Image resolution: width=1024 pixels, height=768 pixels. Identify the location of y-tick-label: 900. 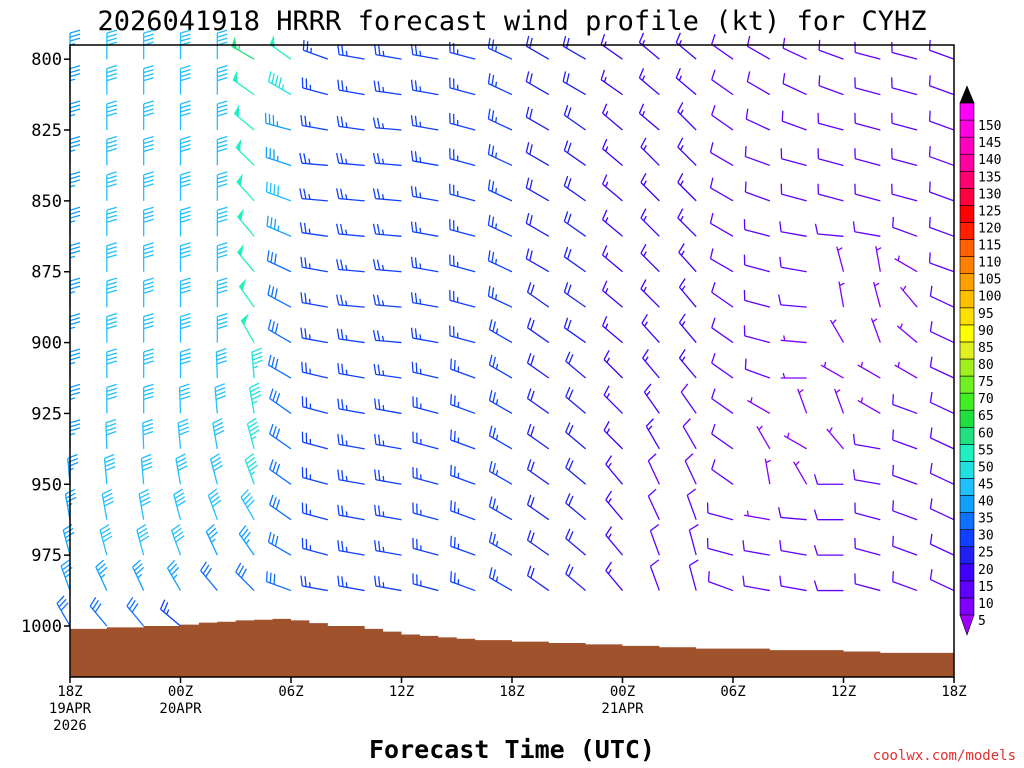
(46, 344).